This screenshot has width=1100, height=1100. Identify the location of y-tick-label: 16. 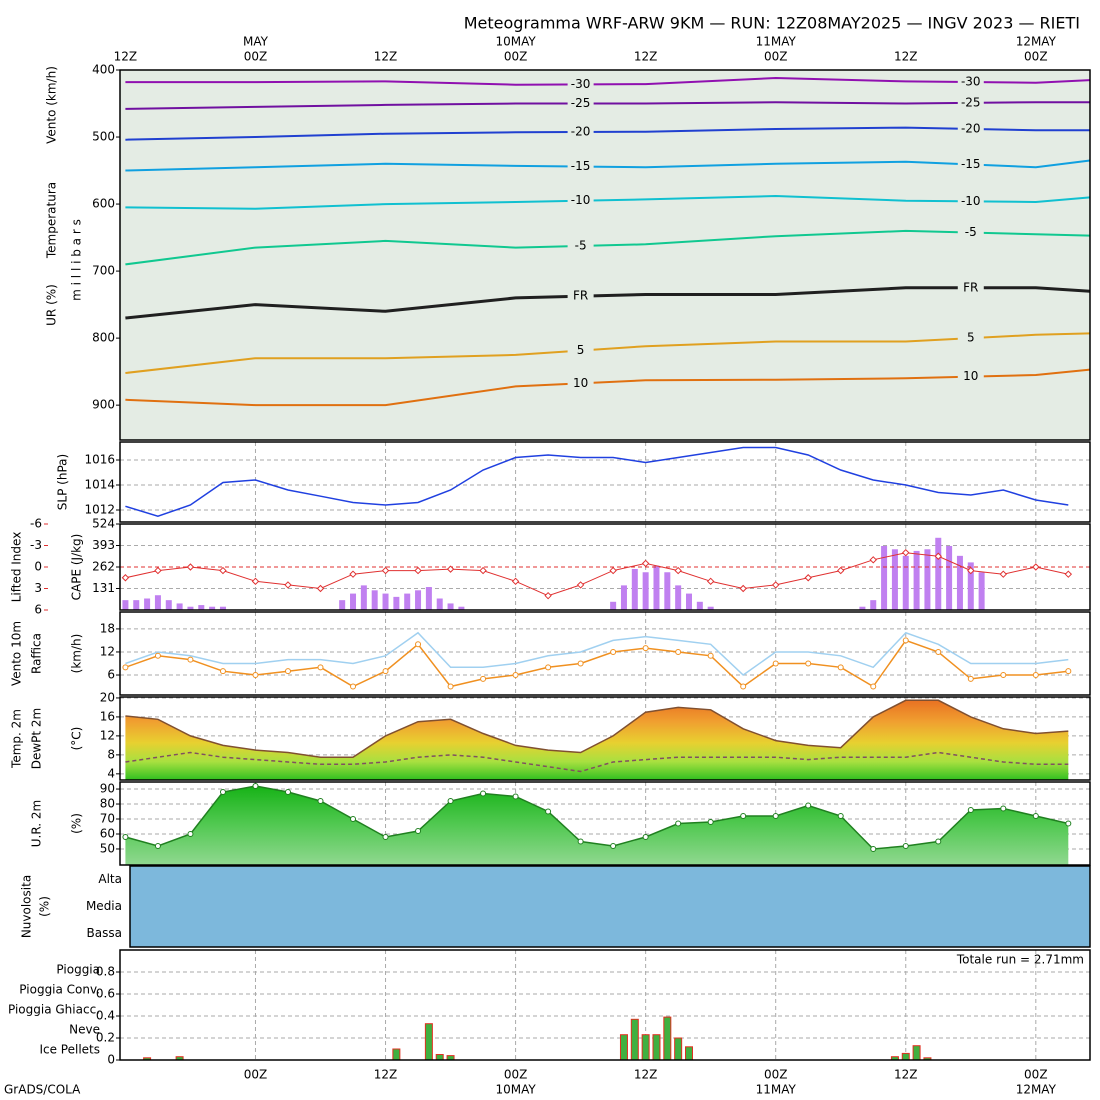
(107, 716).